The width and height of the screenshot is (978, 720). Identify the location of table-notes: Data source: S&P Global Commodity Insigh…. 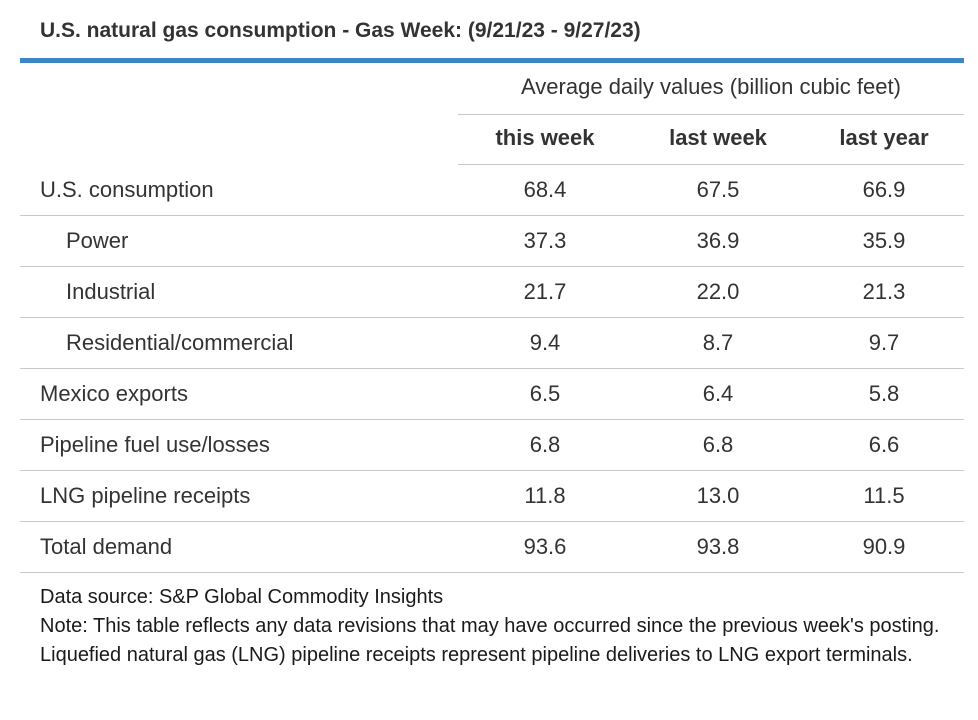
(500, 626).